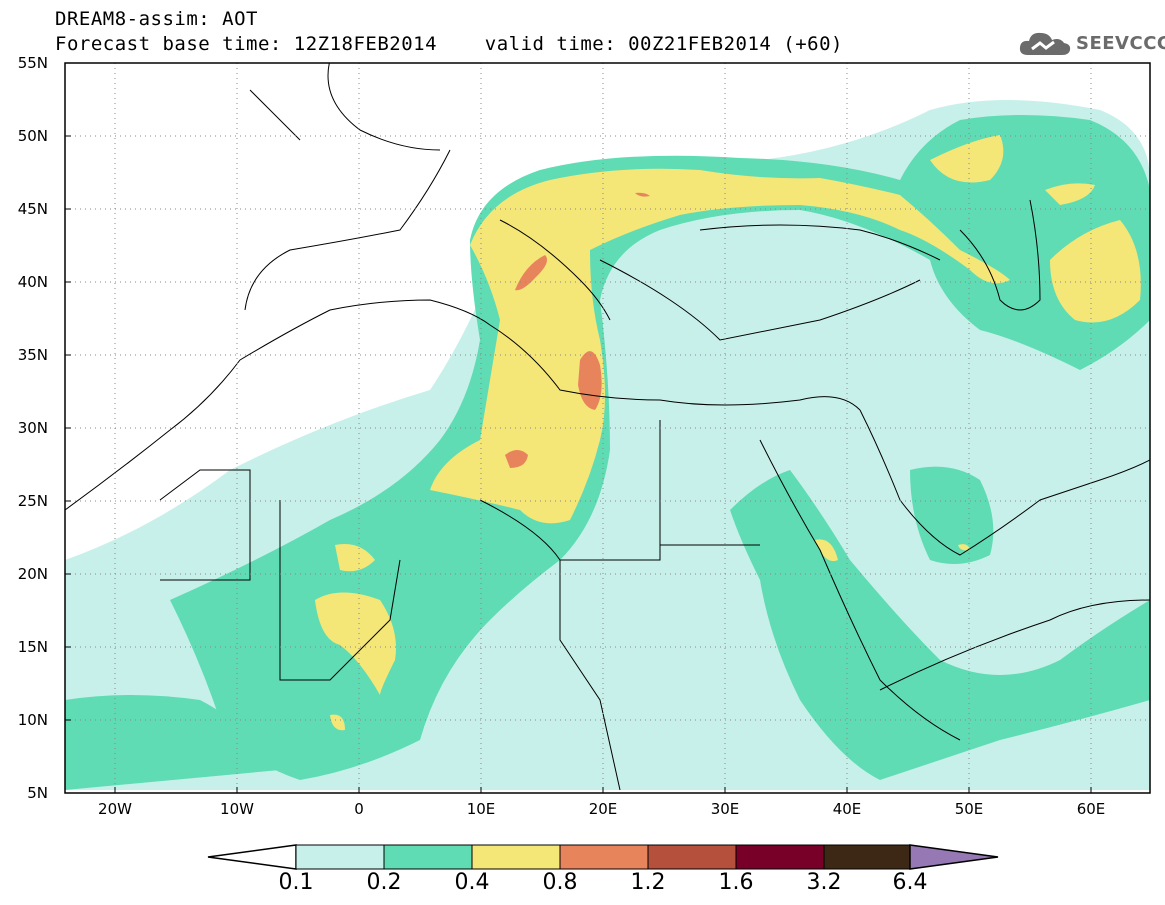 This screenshot has height=905, width=1165. Describe the element at coordinates (32, 355) in the screenshot. I see `lat-label-35n: 35N` at that location.